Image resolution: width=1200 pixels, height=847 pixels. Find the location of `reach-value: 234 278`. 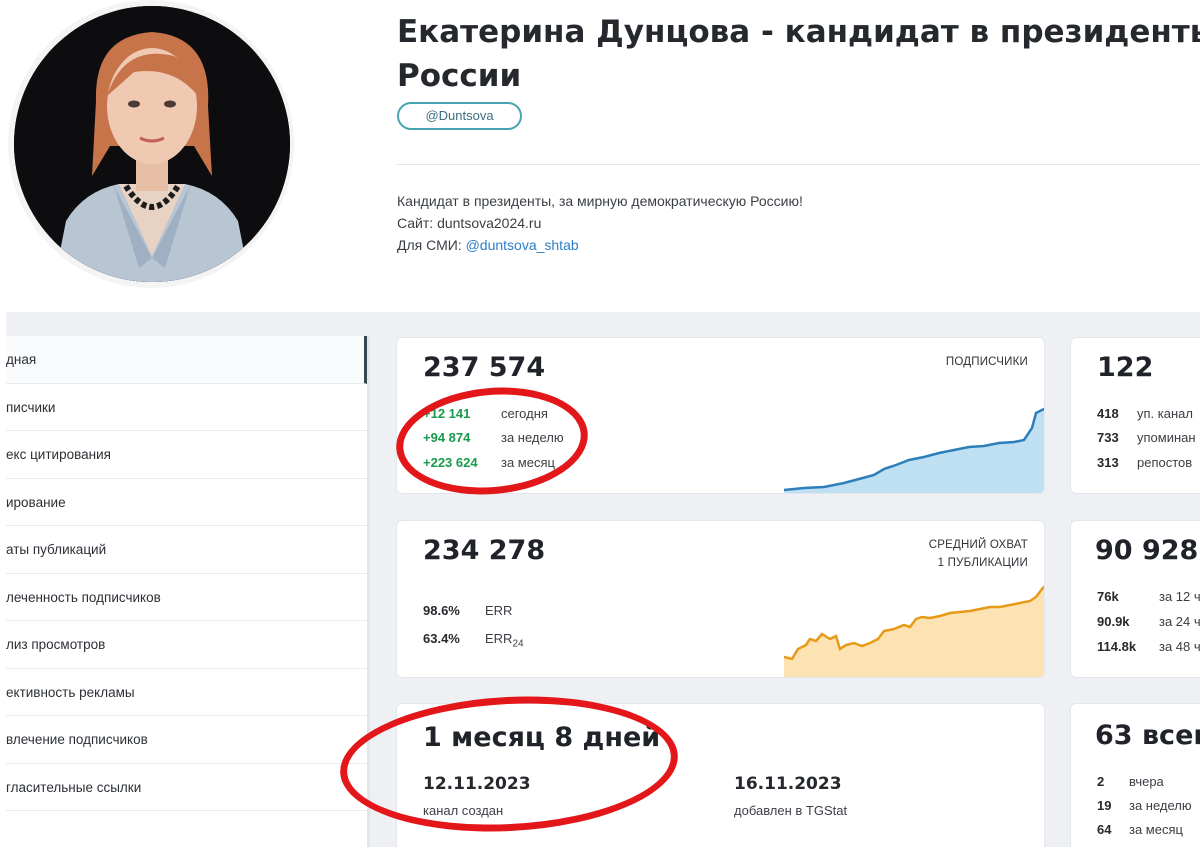

reach-value: 234 278 is located at coordinates (484, 550).